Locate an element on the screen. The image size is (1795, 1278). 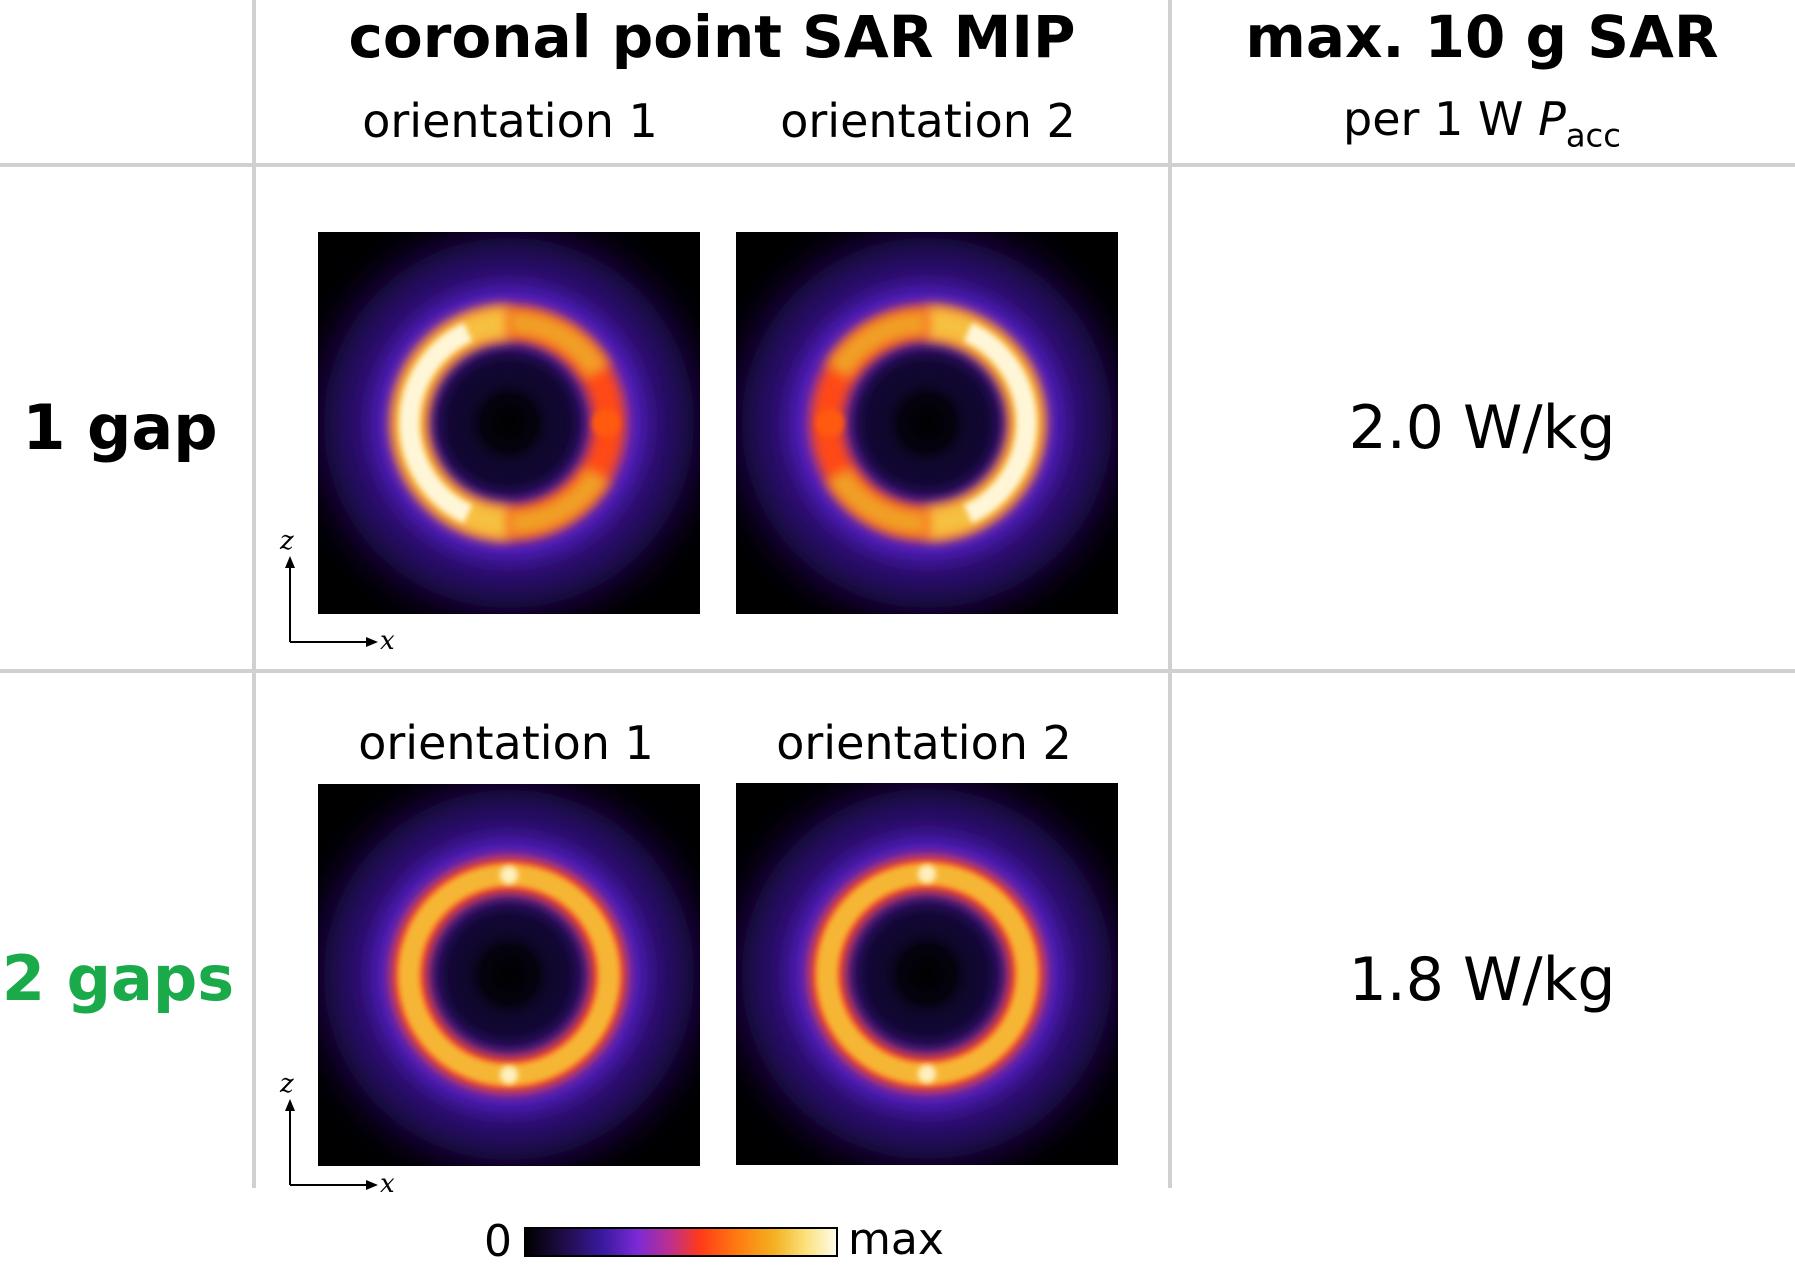
row-2-axes-arrows is located at coordinates (331, 1144).